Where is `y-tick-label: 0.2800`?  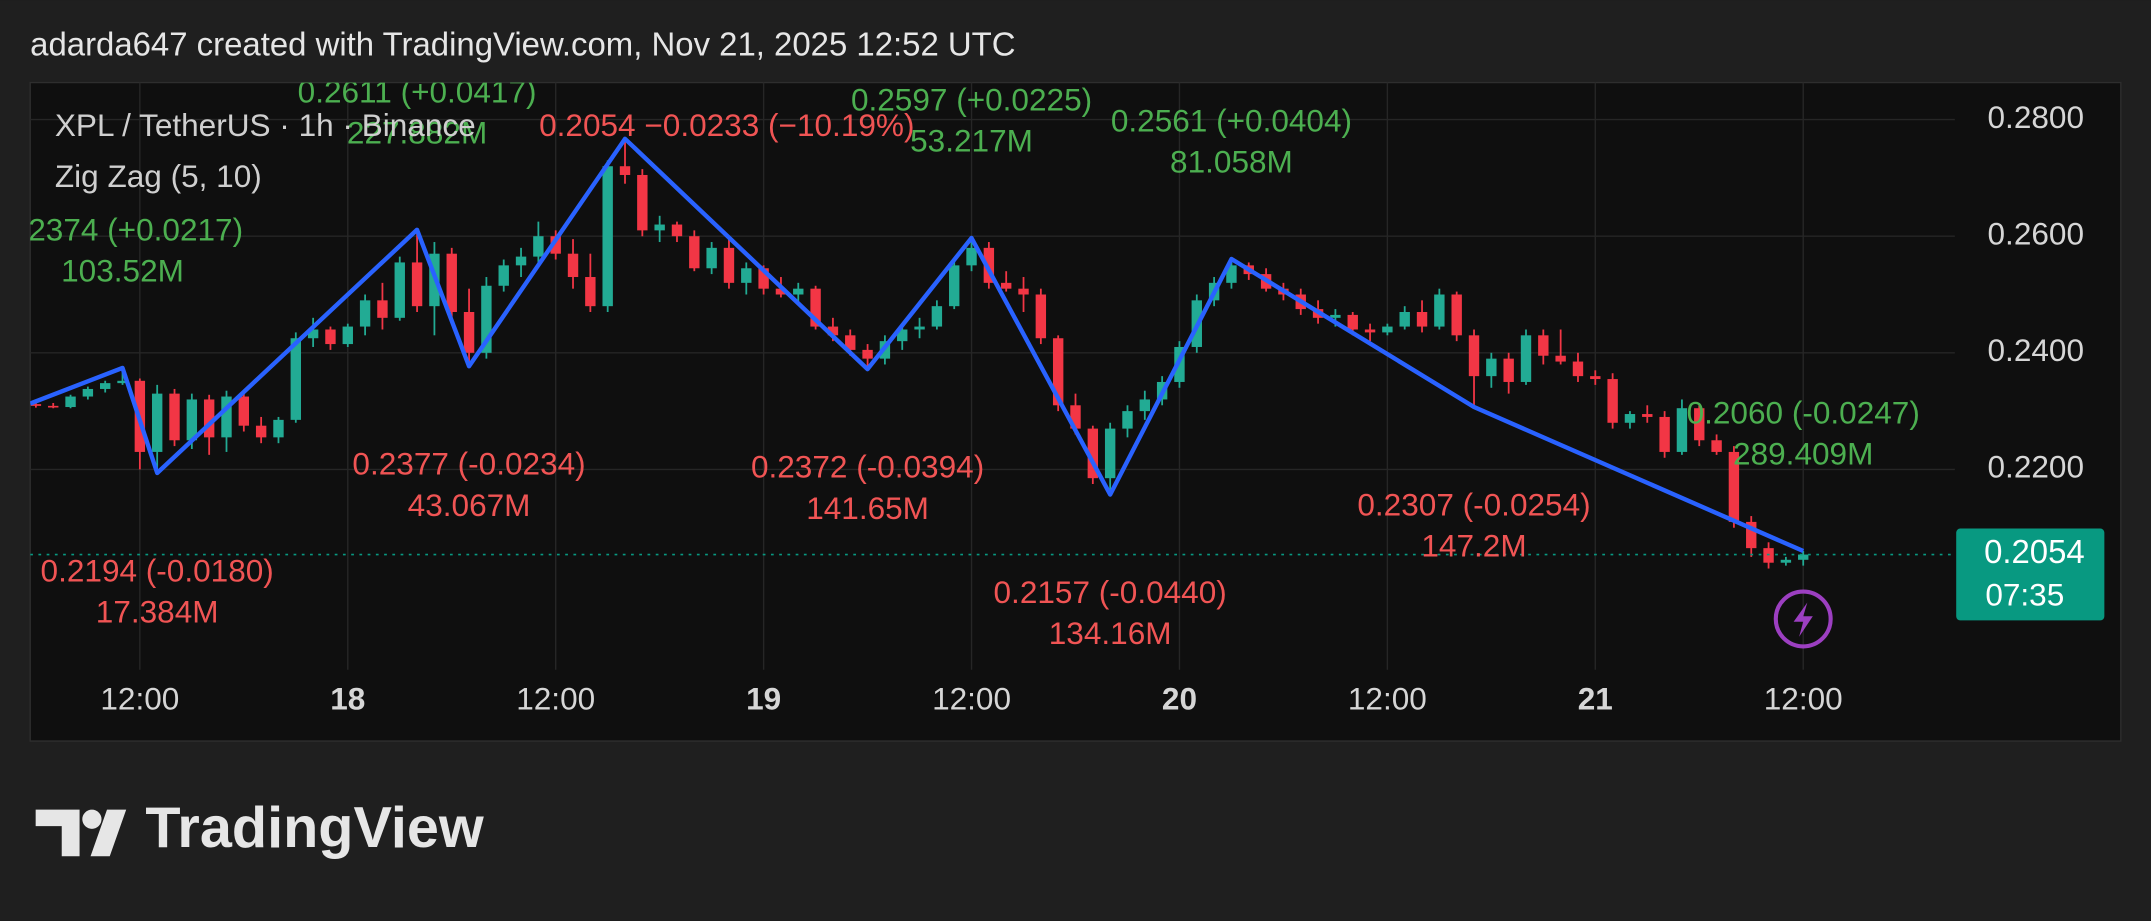 y-tick-label: 0.2800 is located at coordinates (2036, 117).